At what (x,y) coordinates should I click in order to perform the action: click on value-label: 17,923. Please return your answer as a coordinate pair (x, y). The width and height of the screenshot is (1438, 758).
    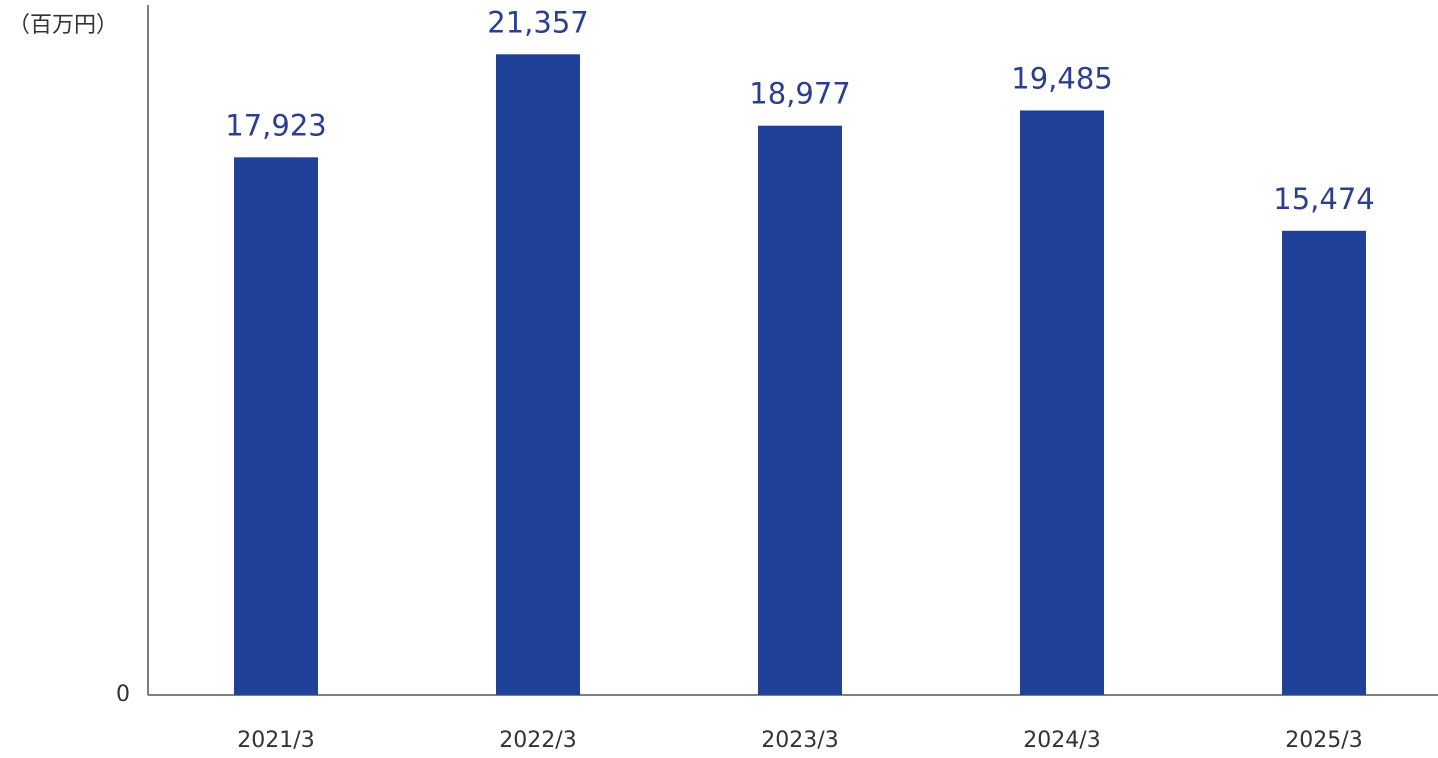
    Looking at the image, I should click on (275, 125).